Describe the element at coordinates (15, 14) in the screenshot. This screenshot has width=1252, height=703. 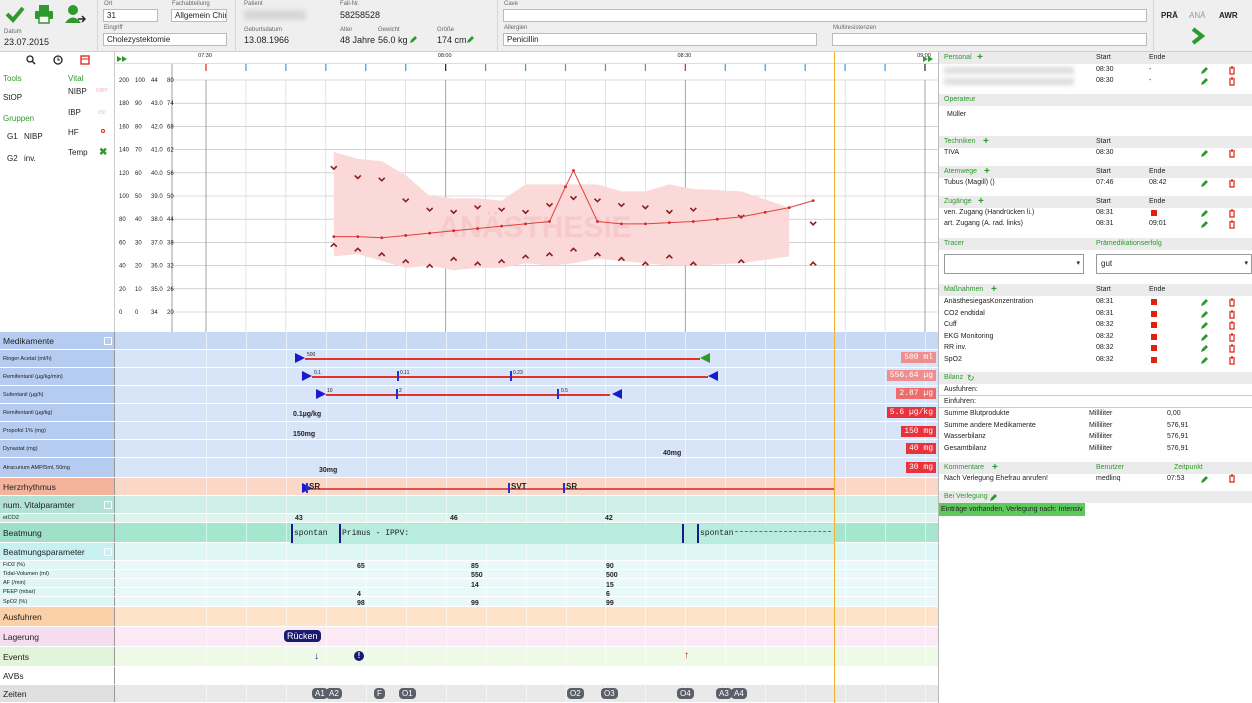
I see `check-icon` at that location.